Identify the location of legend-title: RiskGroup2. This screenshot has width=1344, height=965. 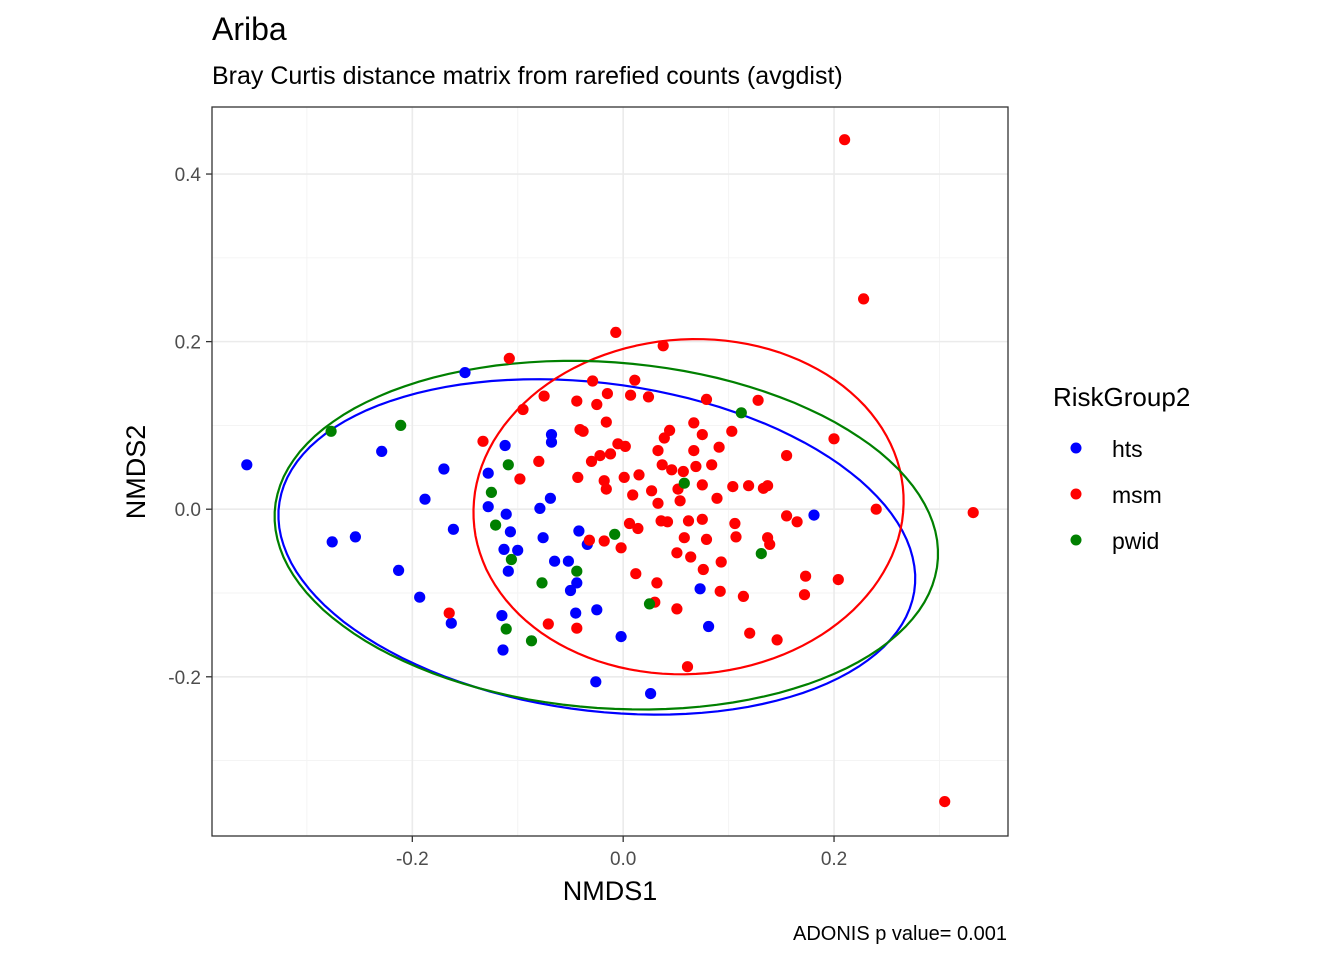
(1121, 397).